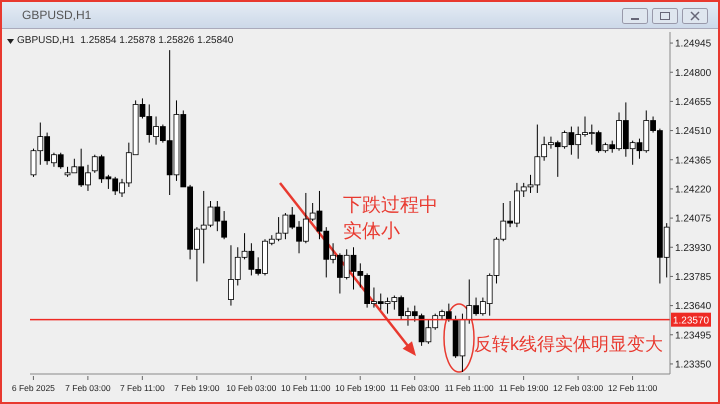 This screenshot has width=720, height=404. Describe the element at coordinates (360, 388) in the screenshot. I see `x-tick-label: 10 Feb 19:00` at that location.